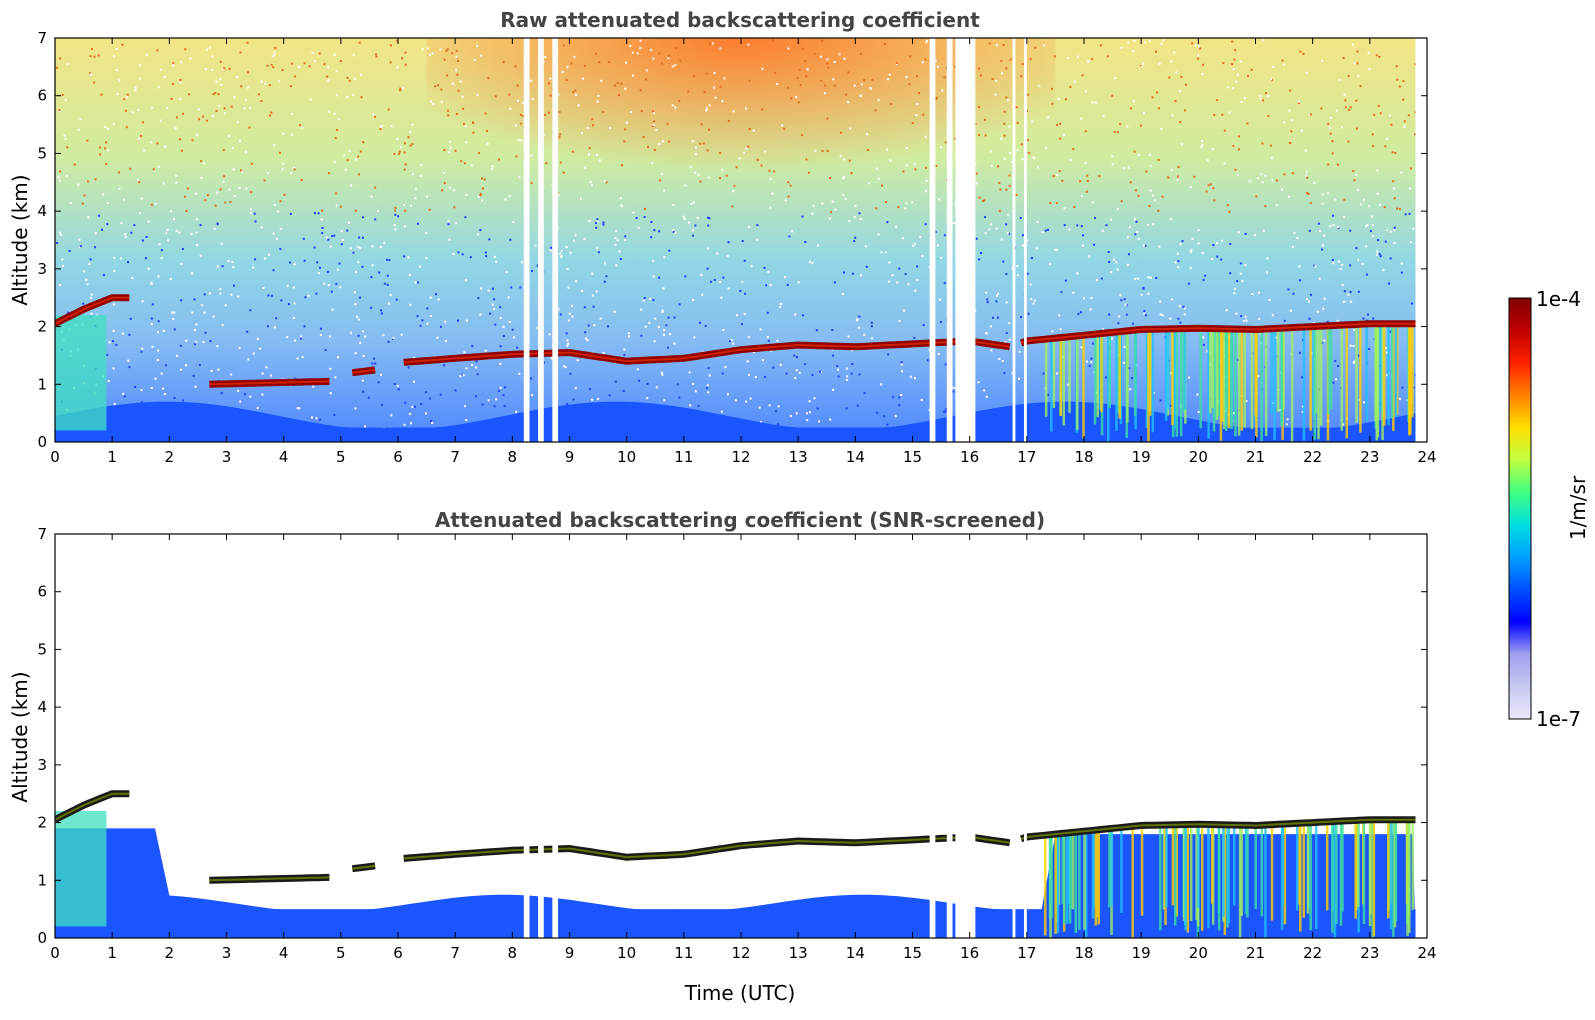  I want to click on data-gap, so click(555, 240).